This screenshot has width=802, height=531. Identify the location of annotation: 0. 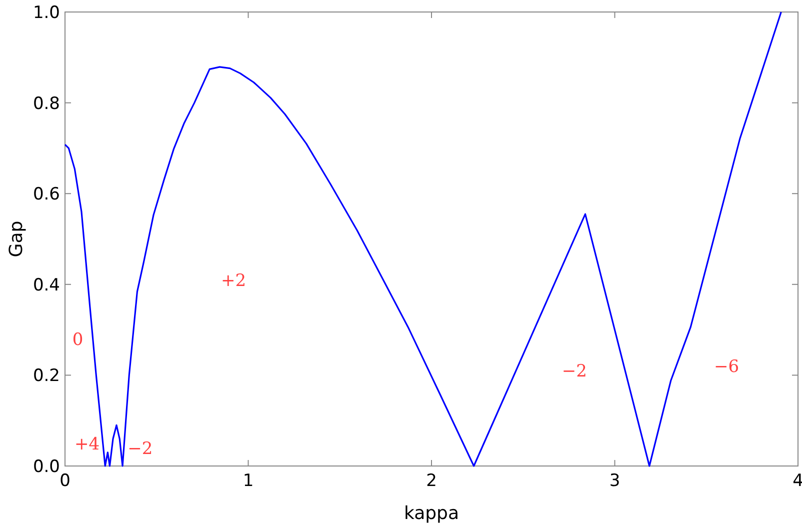
(78, 340).